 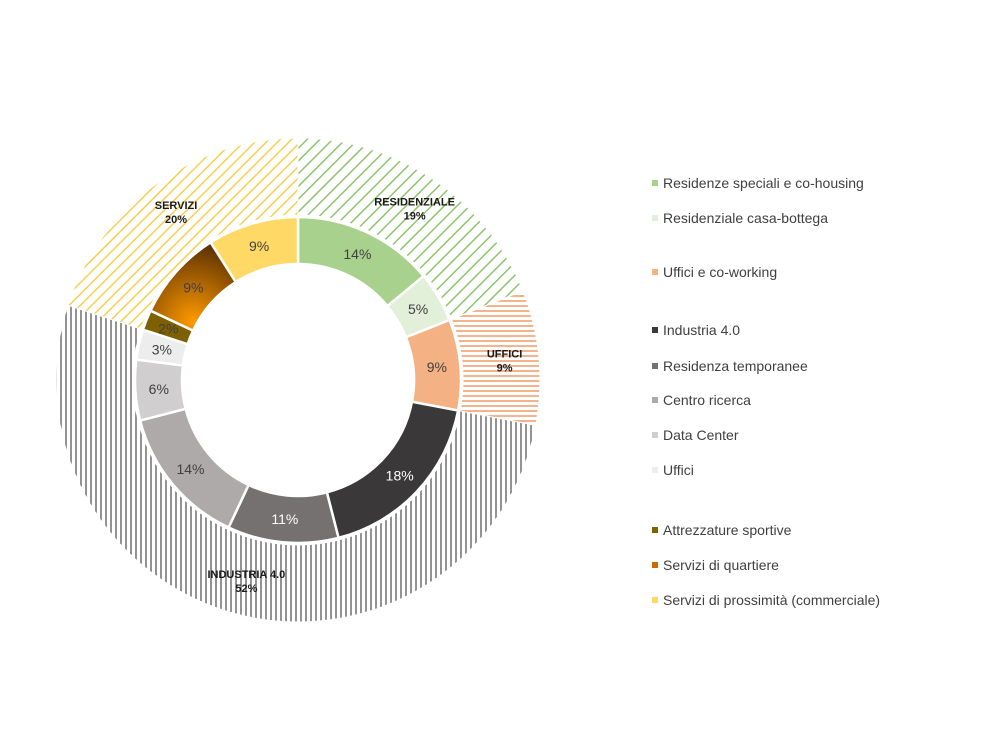 I want to click on legend-label: Uffici e co-working, so click(x=720, y=272).